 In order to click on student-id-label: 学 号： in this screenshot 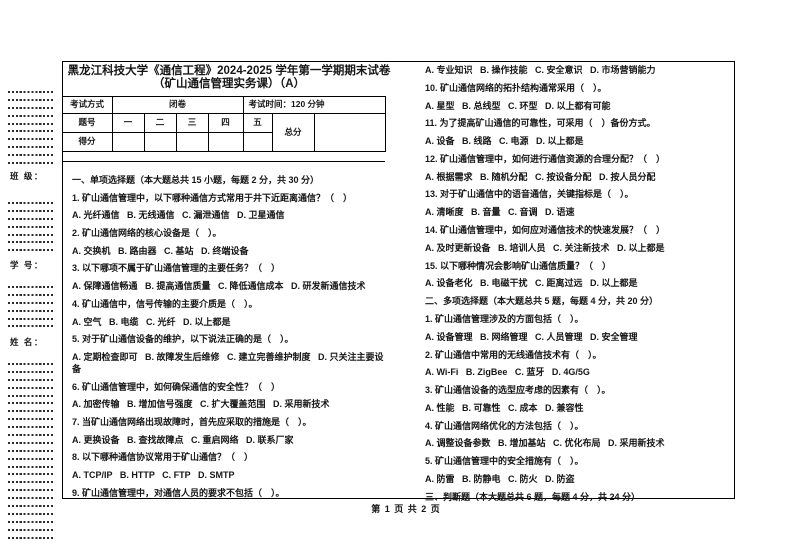, I will do `click(27, 265)`.